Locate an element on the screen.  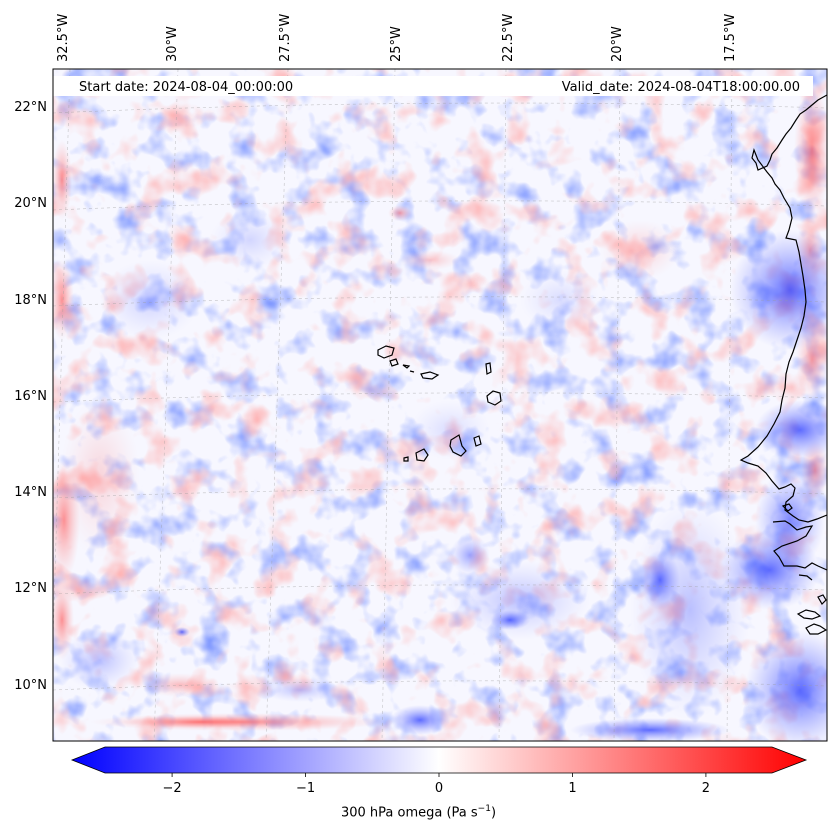
lon-label-27-5w: 27.5°W is located at coordinates (285, 38).